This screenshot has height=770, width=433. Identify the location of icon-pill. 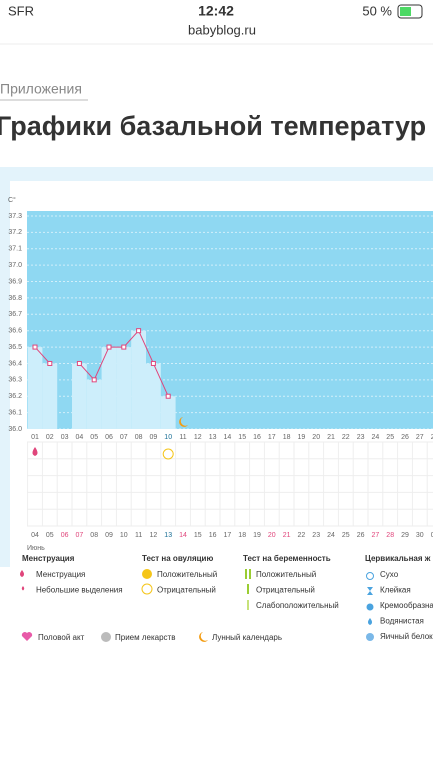
(106, 637).